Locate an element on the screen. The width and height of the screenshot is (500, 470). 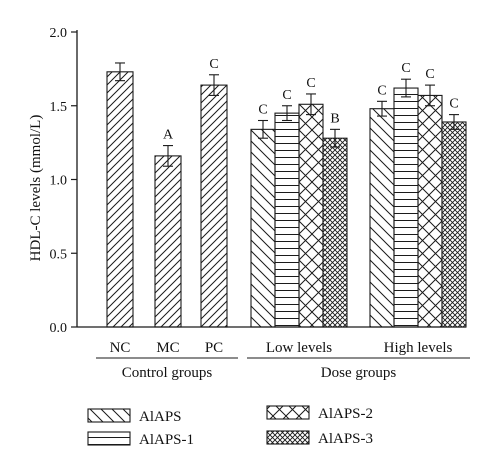
category-label: MC is located at coordinates (167, 348).